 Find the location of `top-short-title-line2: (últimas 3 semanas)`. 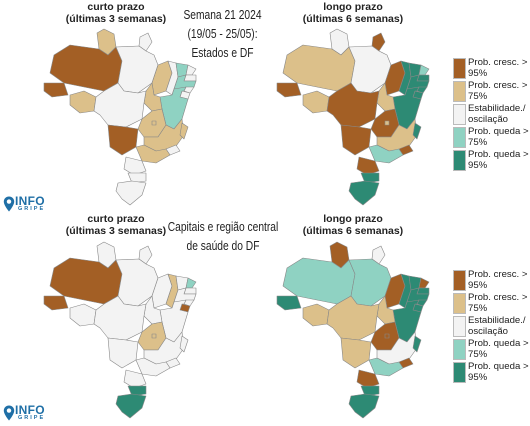

top-short-title-line2: (últimas 3 semanas) is located at coordinates (116, 19).